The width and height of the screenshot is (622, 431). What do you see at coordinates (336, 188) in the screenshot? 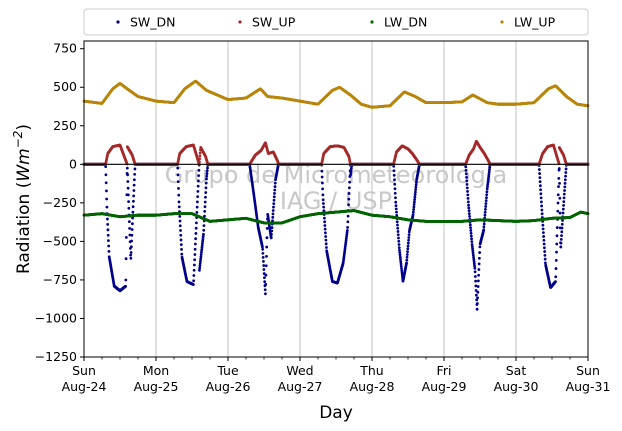
I see `watermark: Grupo de Micrometeorologia IAG / USP` at bounding box center [336, 188].